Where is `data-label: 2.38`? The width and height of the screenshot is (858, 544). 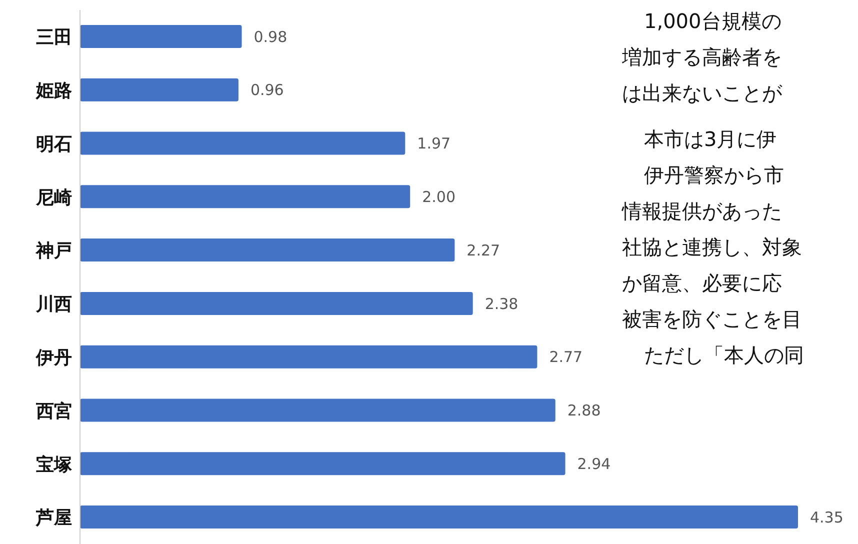 data-label: 2.38 is located at coordinates (501, 303).